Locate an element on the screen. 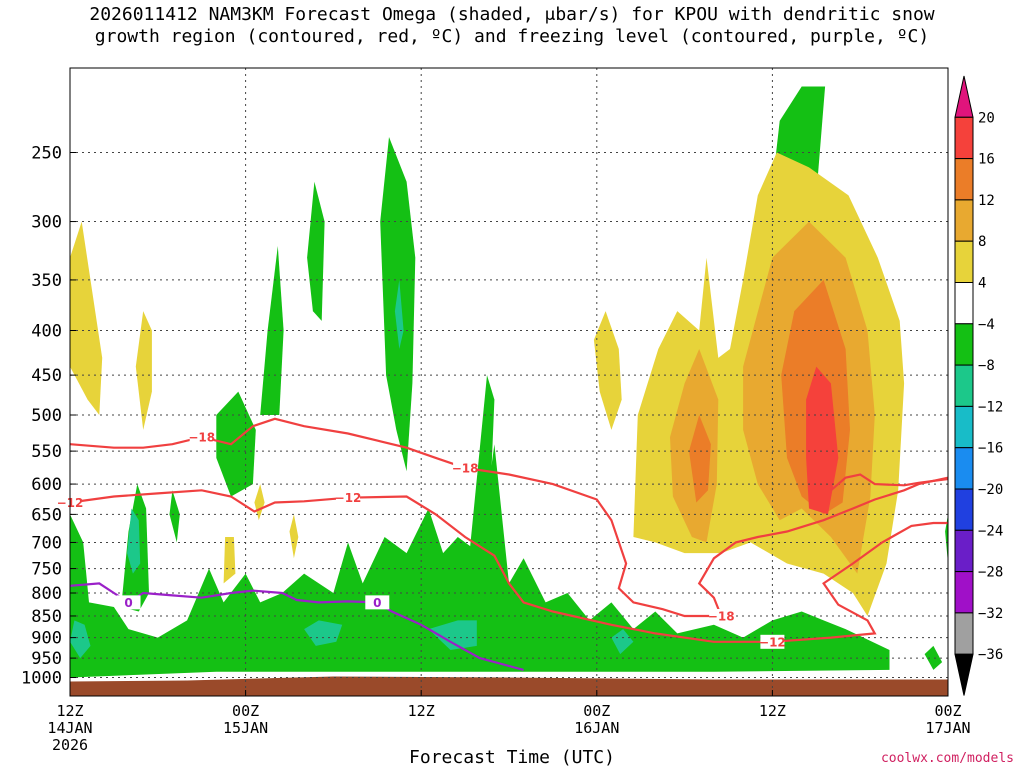 Image resolution: width=1024 pixels, height=768 pixels. x-tick-label-60: 00Z is located at coordinates (947, 711).